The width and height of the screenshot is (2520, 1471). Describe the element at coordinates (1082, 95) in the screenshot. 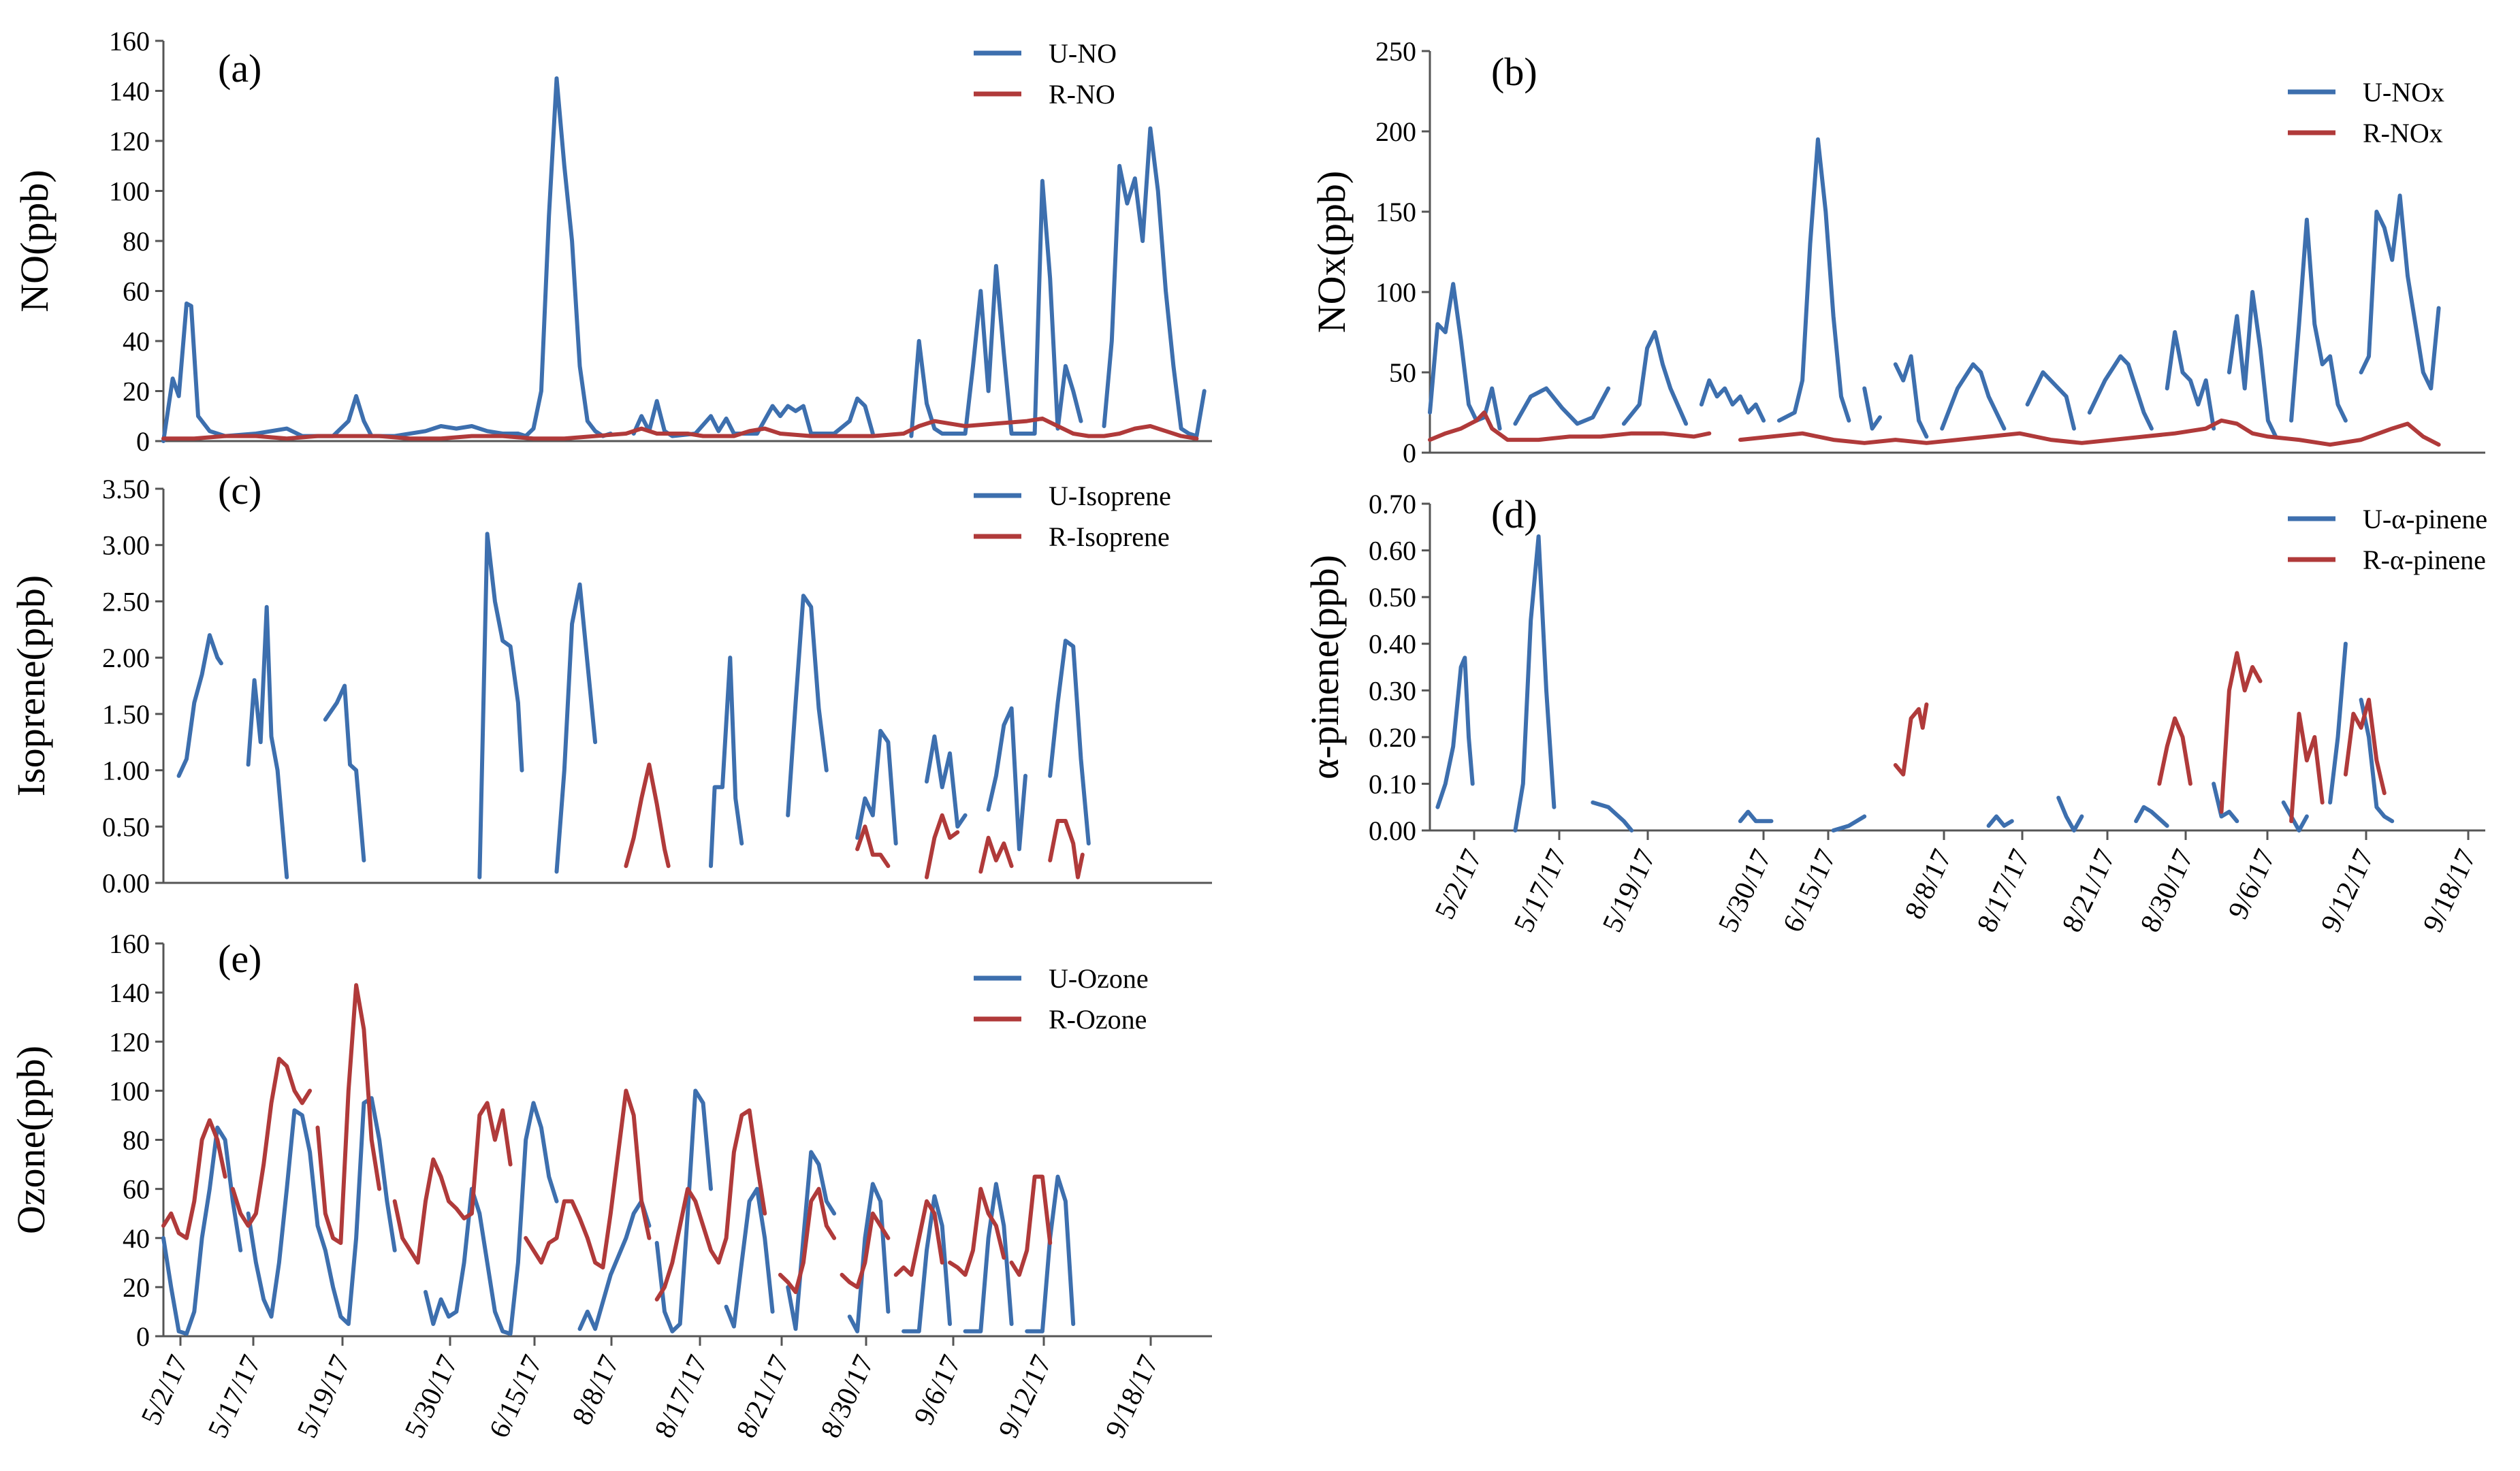

I see `legend-label: R-NO` at that location.